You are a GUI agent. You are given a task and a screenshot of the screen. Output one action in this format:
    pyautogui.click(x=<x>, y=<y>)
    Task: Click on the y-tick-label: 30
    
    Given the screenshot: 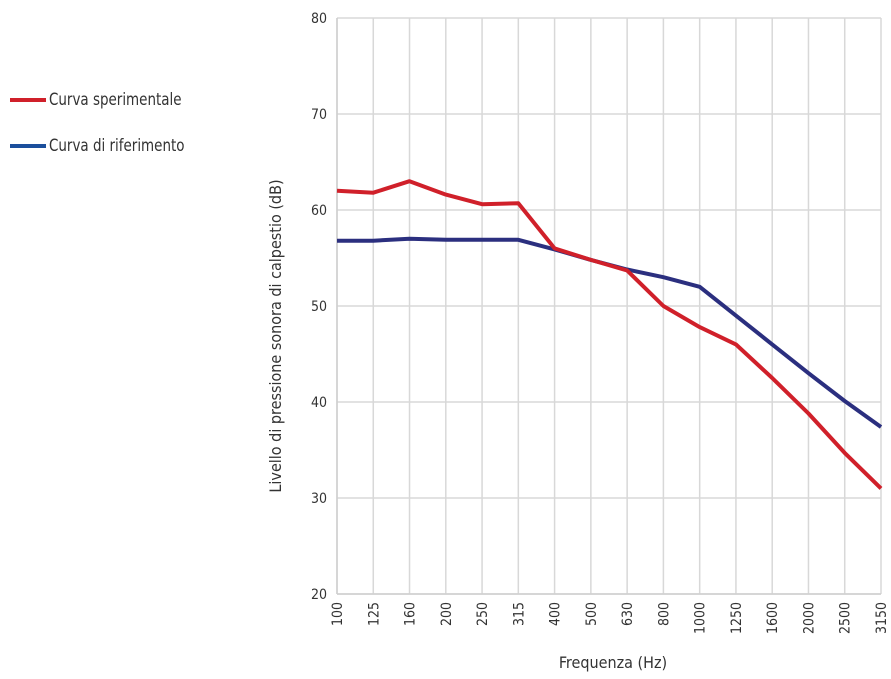 What is the action you would take?
    pyautogui.click(x=319, y=499)
    